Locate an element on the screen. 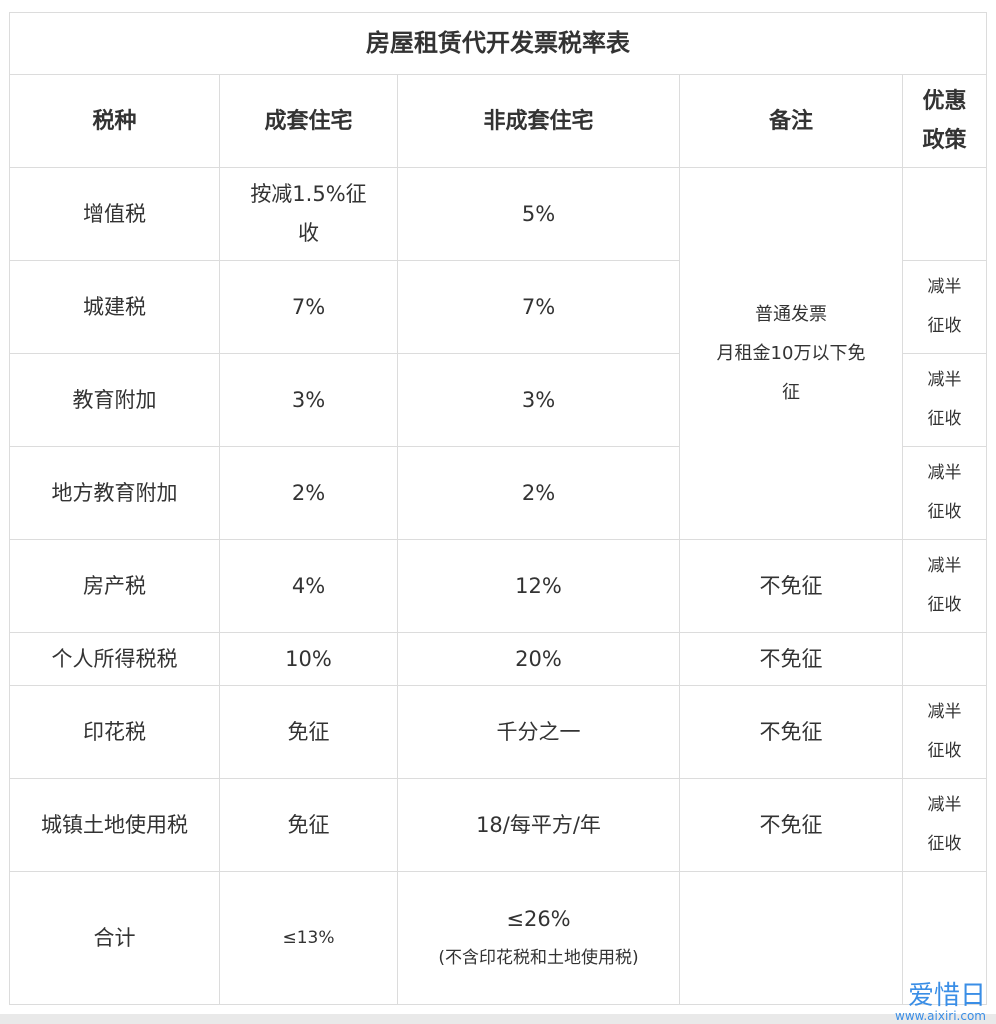  total-note is located at coordinates (791, 938).